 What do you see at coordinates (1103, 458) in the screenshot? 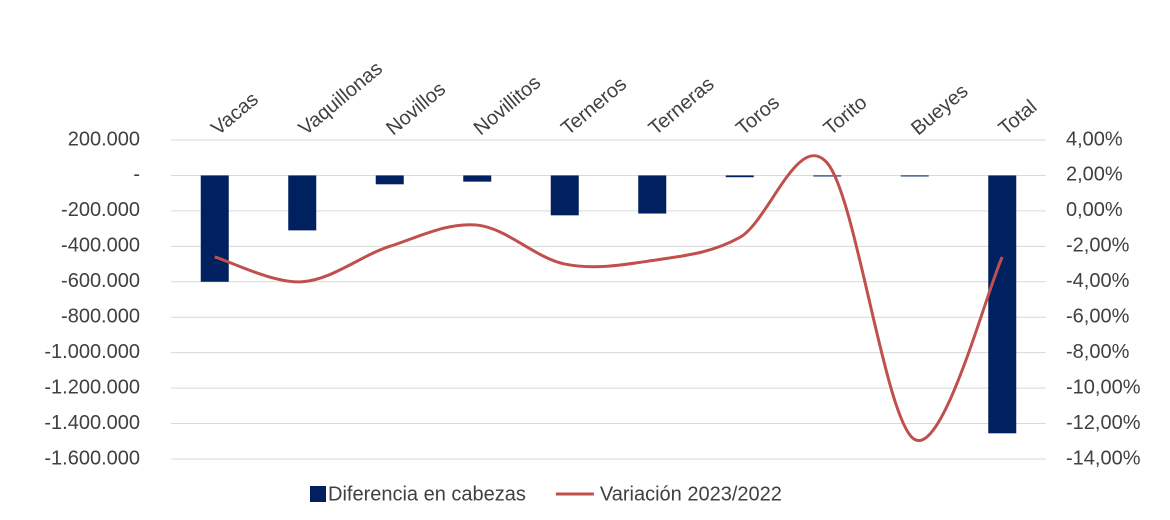
I see `y2-tick-label: -14,00%` at bounding box center [1103, 458].